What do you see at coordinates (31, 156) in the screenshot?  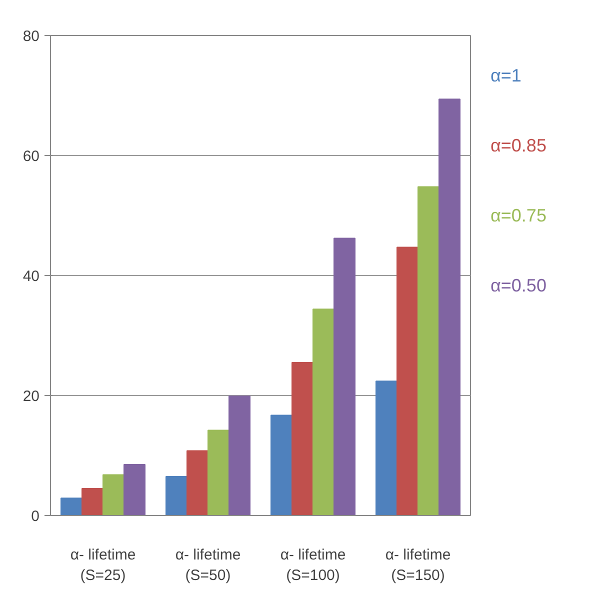 I see `y-tick-label: 60` at bounding box center [31, 156].